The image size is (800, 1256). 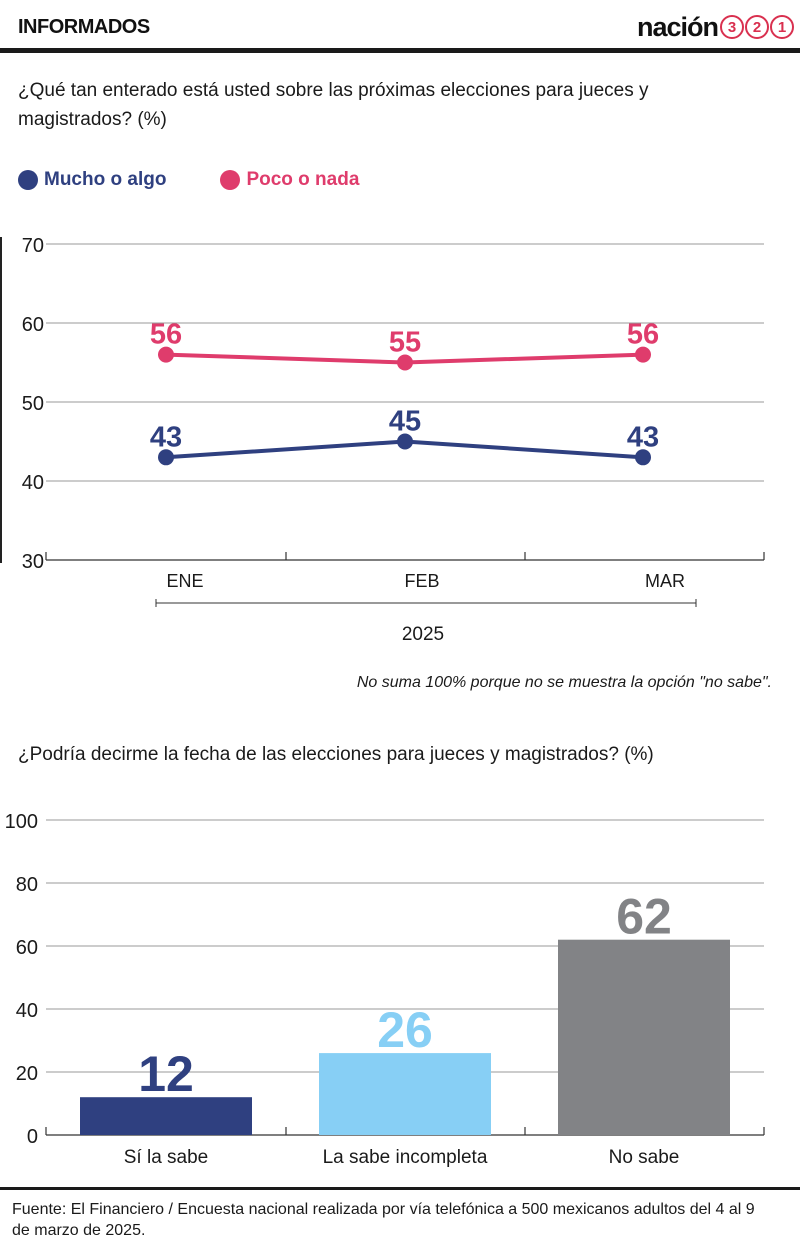 I want to click on brand-digit-badge: 3, so click(x=732, y=27).